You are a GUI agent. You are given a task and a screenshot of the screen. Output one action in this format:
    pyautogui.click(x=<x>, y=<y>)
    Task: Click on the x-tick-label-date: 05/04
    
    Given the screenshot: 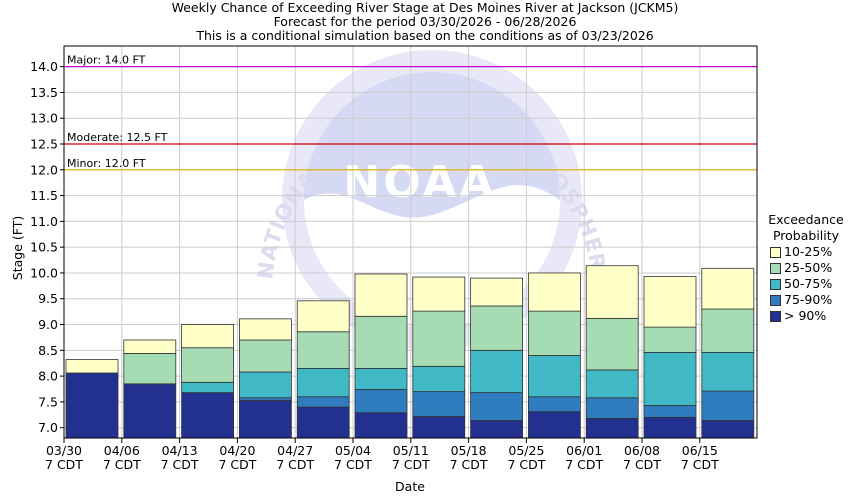 What is the action you would take?
    pyautogui.click(x=353, y=450)
    